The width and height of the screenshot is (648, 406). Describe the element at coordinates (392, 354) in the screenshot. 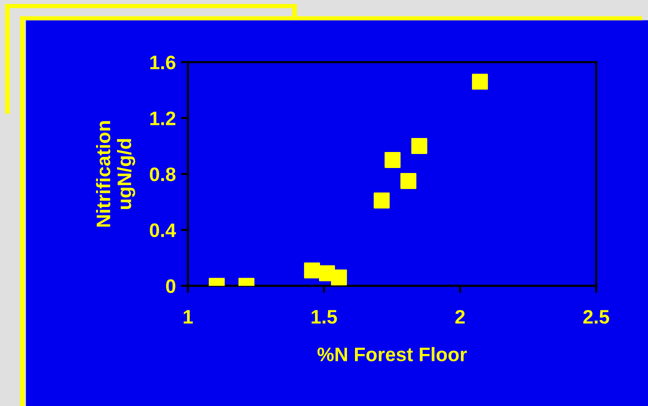

I see `x-axis-title: %N Forest Floor` at that location.